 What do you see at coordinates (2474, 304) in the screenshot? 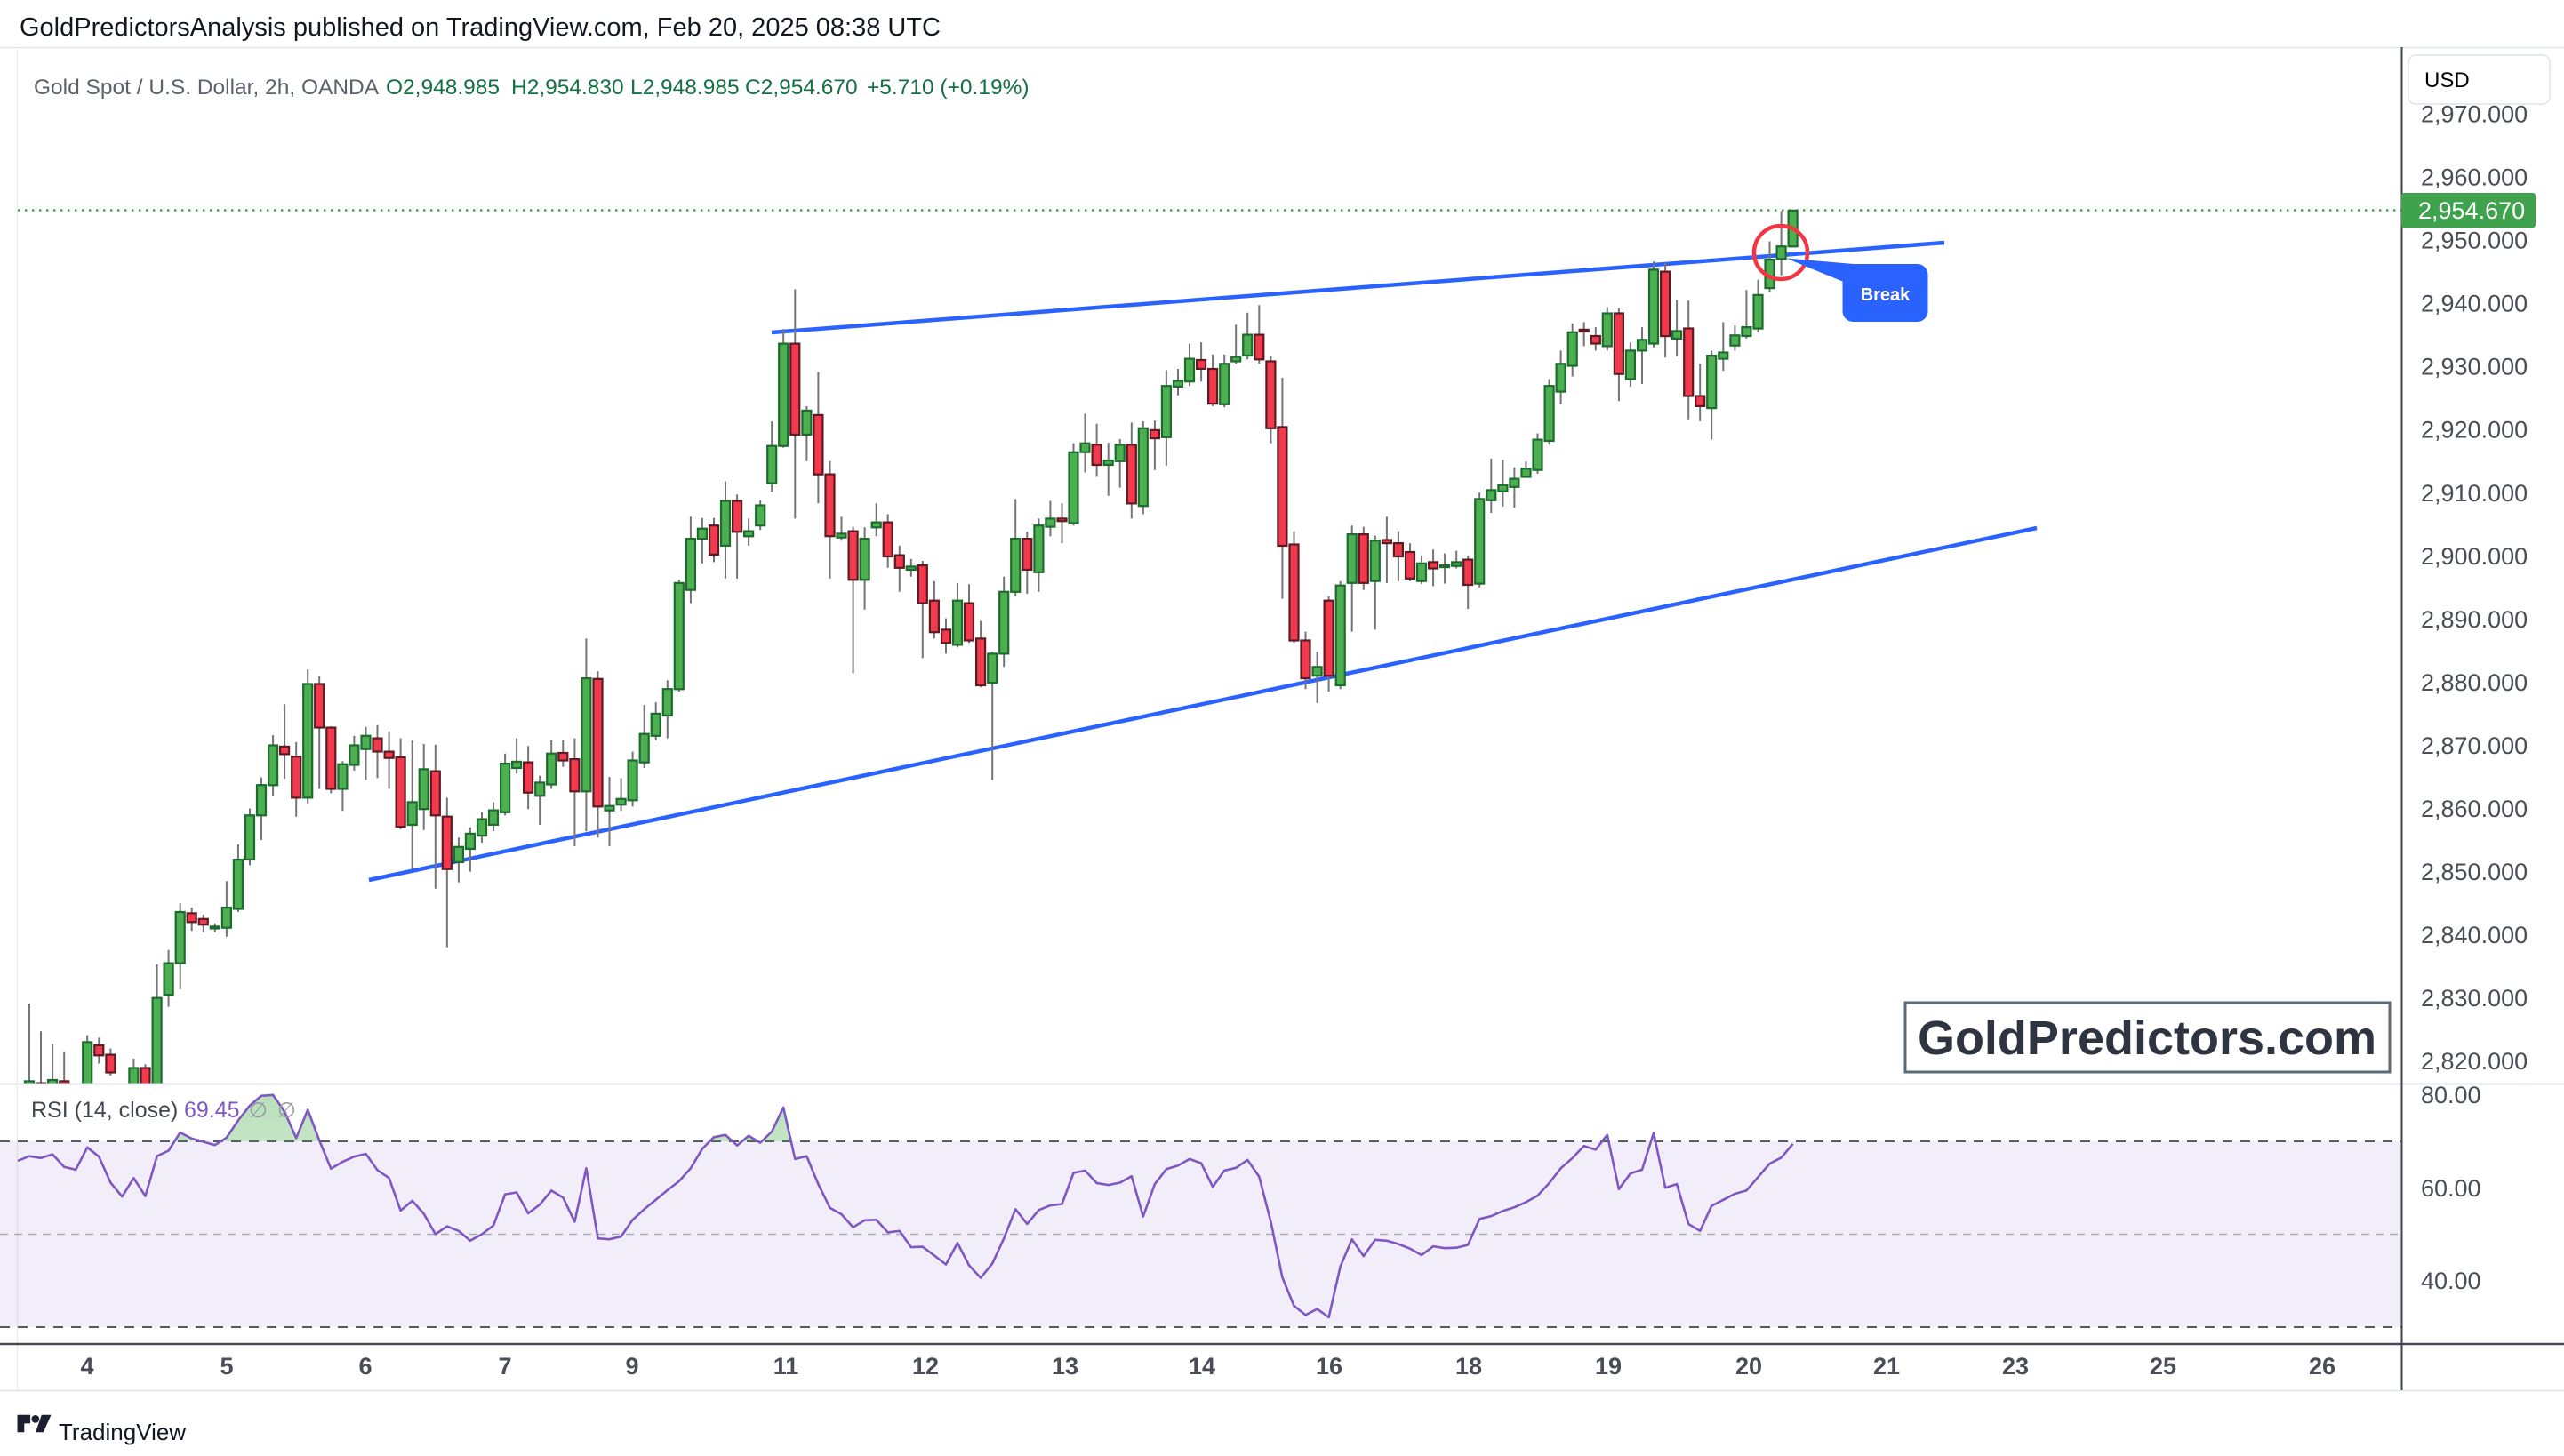
I see `svg-text: 2,940.000` at bounding box center [2474, 304].